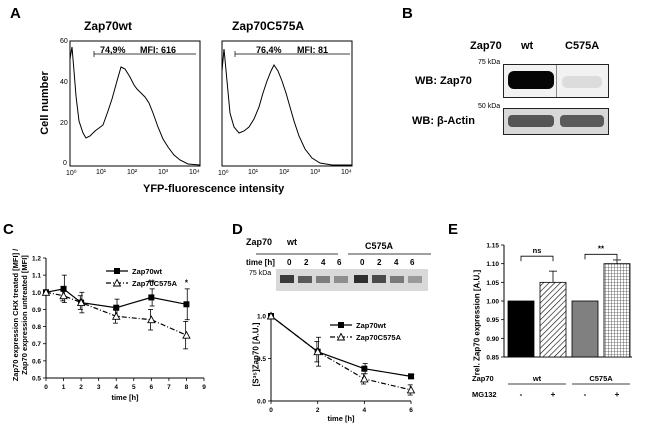 Image resolution: width=650 pixels, height=430 pixels. Describe the element at coordinates (15, 315) in the screenshot. I see `y-axis-label-line1: Zap70 expression CHX treated [MFI] /` at that location.